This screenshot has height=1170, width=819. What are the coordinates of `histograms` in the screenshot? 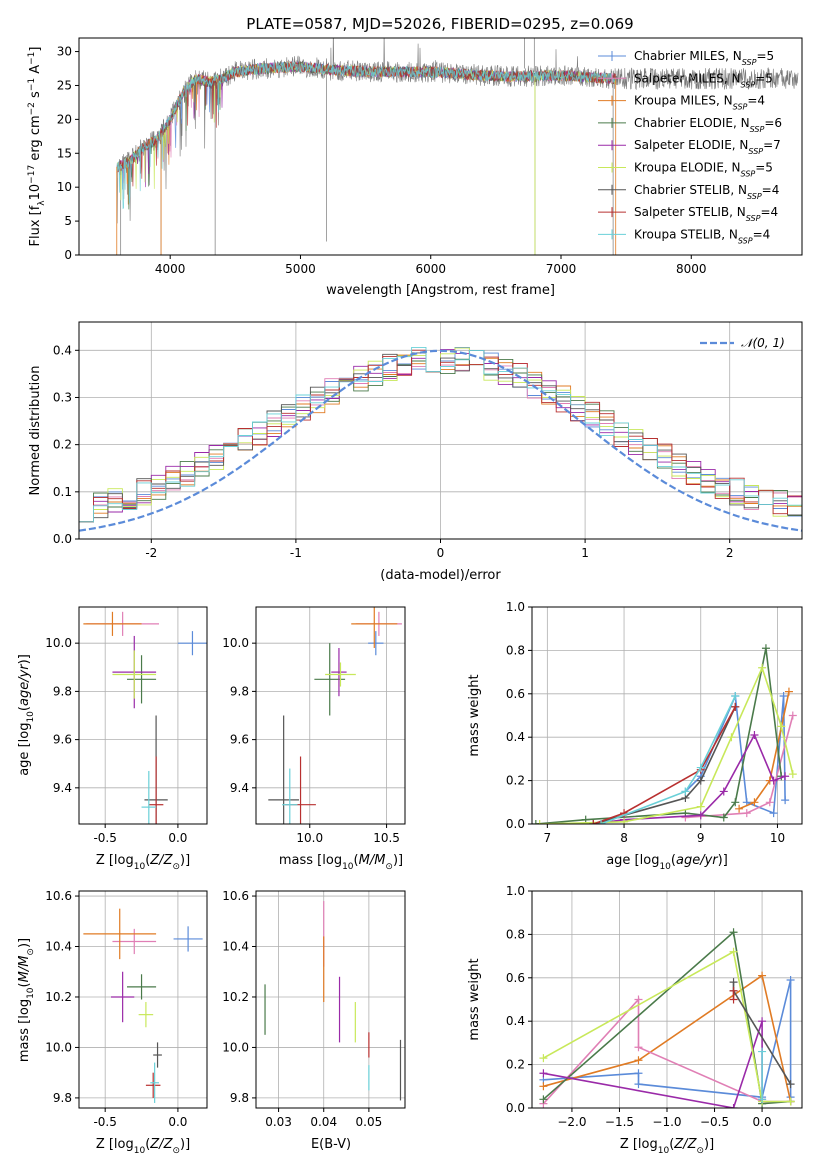 It's located at (440, 439).